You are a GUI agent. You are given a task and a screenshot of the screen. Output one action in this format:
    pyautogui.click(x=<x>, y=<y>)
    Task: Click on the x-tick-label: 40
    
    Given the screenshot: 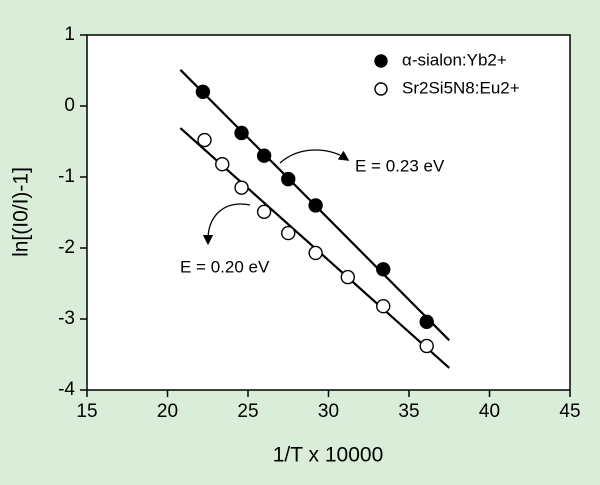 What is the action you would take?
    pyautogui.click(x=489, y=411)
    